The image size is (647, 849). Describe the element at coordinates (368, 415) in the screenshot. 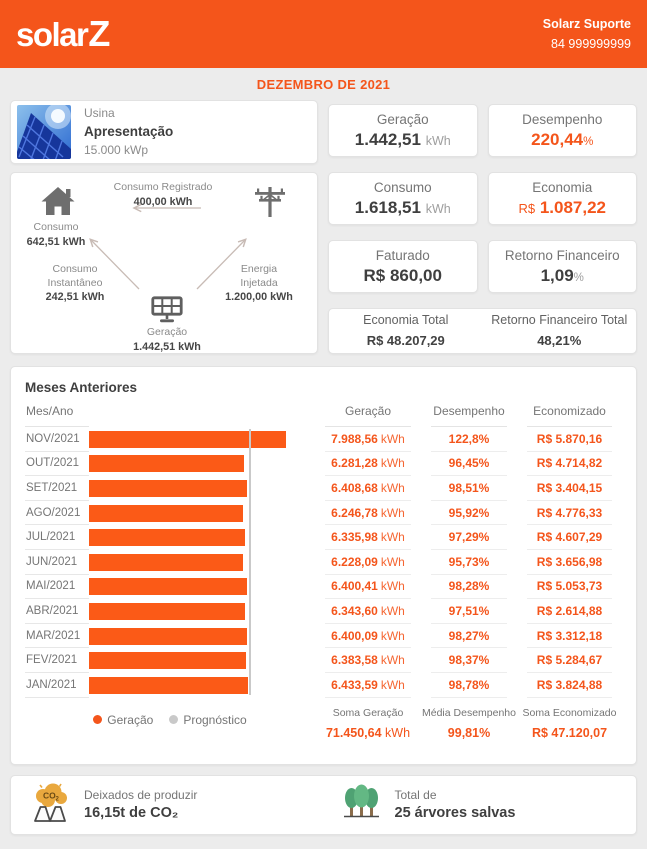

I see `generation-column-header: Geração` at that location.